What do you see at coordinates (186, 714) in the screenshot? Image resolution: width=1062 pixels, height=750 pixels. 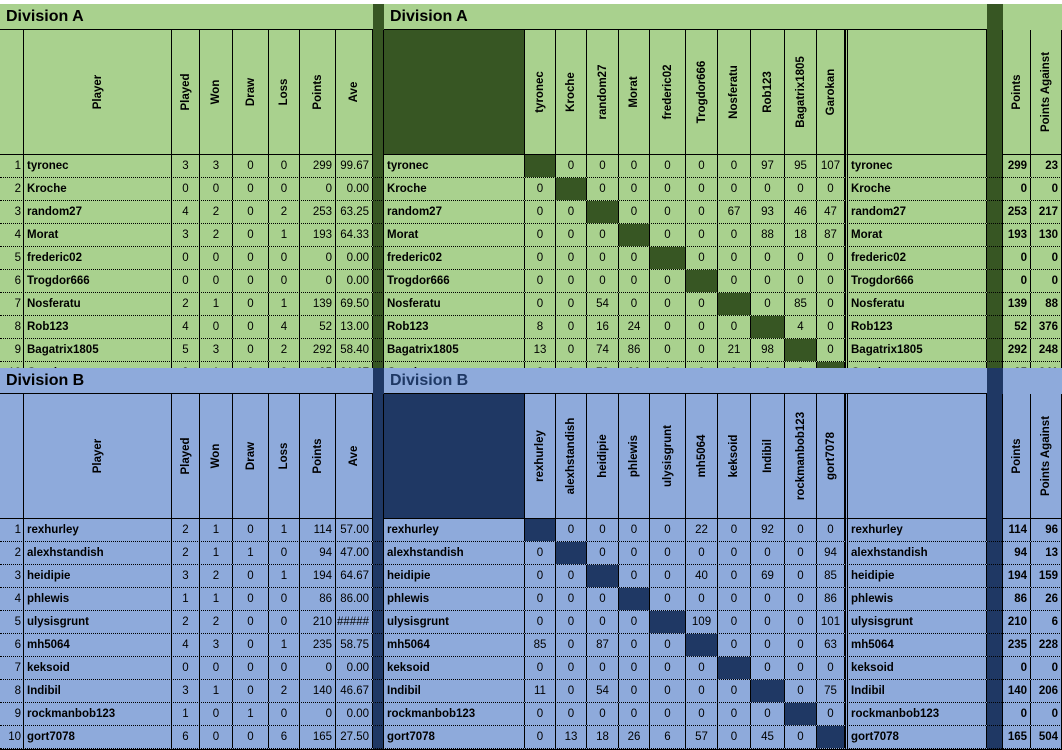 I see `stat-cell-played: 1` at bounding box center [186, 714].